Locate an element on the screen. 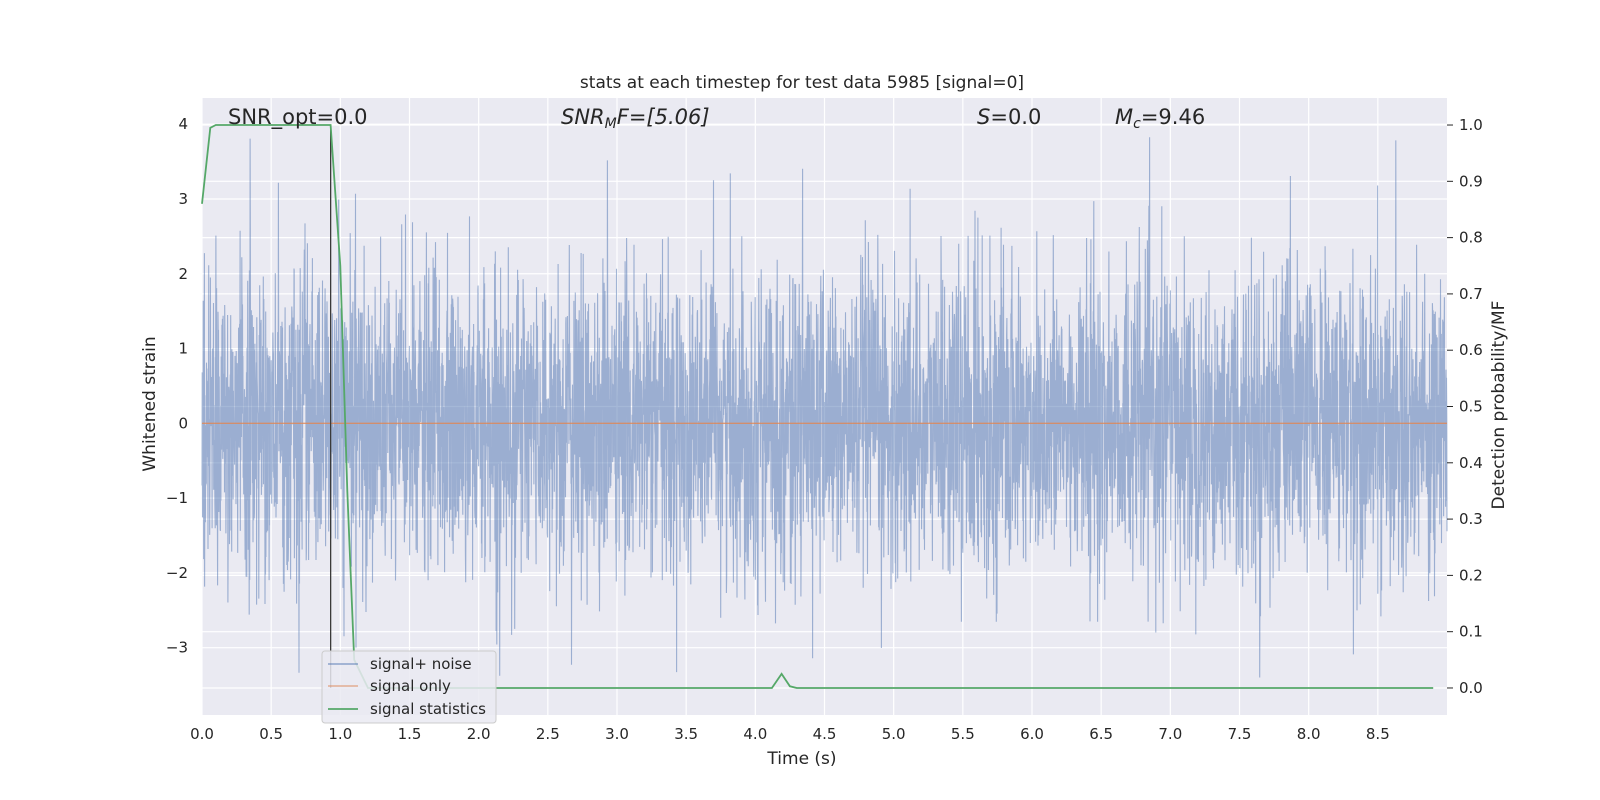  annotation-mc: Mc=9.46 is located at coordinates (1160, 118).